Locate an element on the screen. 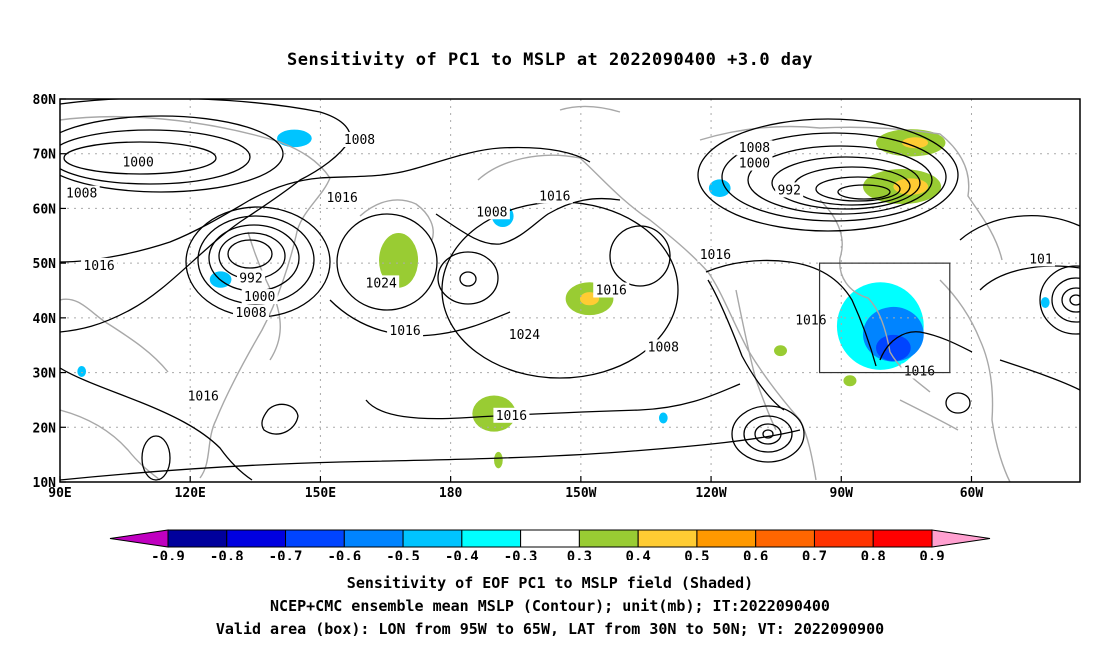 The image size is (1100, 650). lon-tick-label: 120W is located at coordinates (710, 493).